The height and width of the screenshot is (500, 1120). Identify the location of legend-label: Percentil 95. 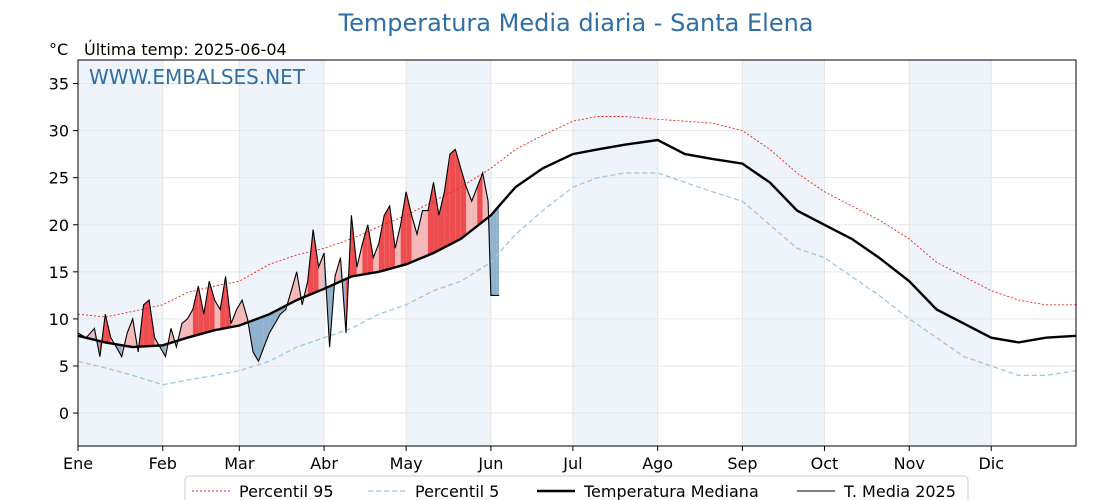
(286, 491).